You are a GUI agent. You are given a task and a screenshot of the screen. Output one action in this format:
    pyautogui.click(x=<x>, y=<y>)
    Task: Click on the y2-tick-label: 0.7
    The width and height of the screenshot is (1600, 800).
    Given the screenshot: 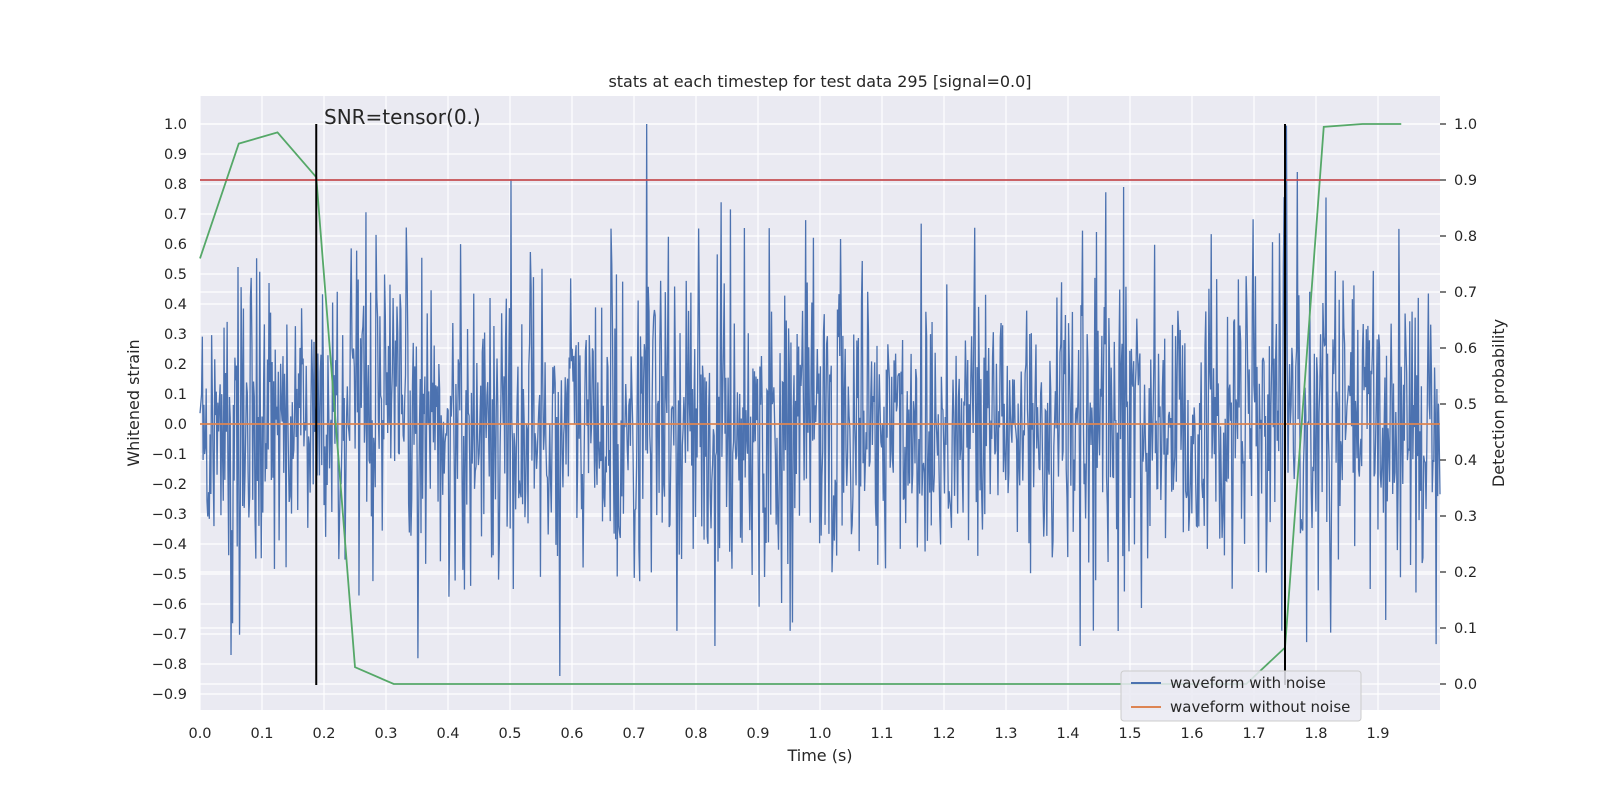 What is the action you would take?
    pyautogui.click(x=1465, y=293)
    